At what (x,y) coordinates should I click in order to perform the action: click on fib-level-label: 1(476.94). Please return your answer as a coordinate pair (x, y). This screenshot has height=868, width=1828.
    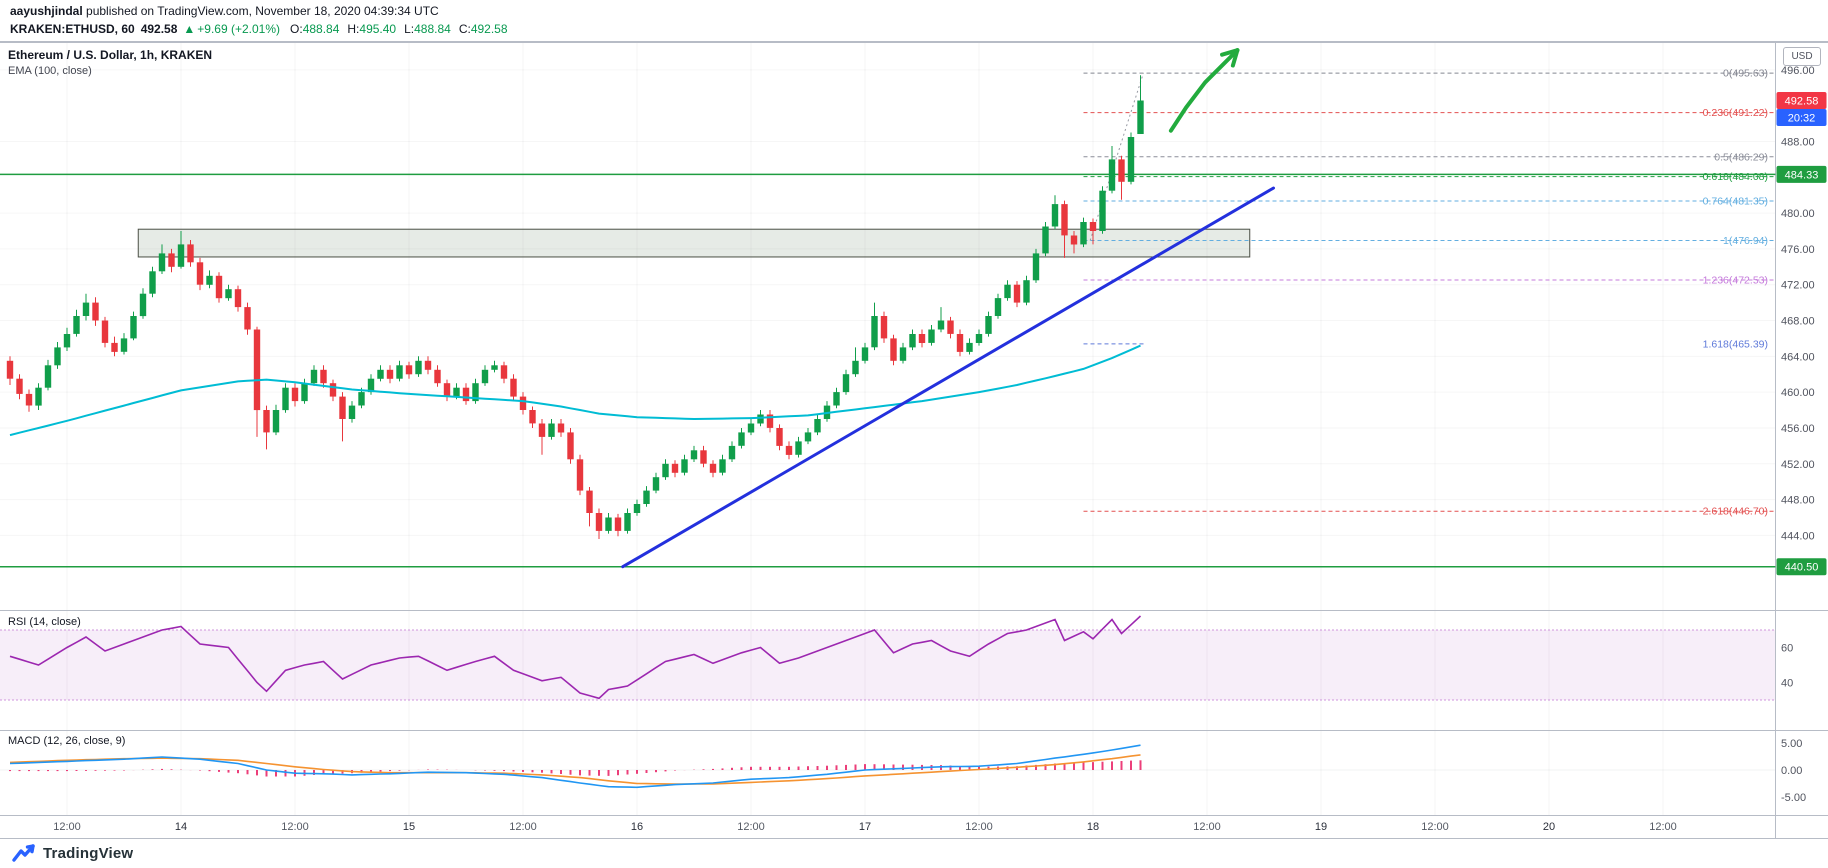
    Looking at the image, I should click on (1745, 241).